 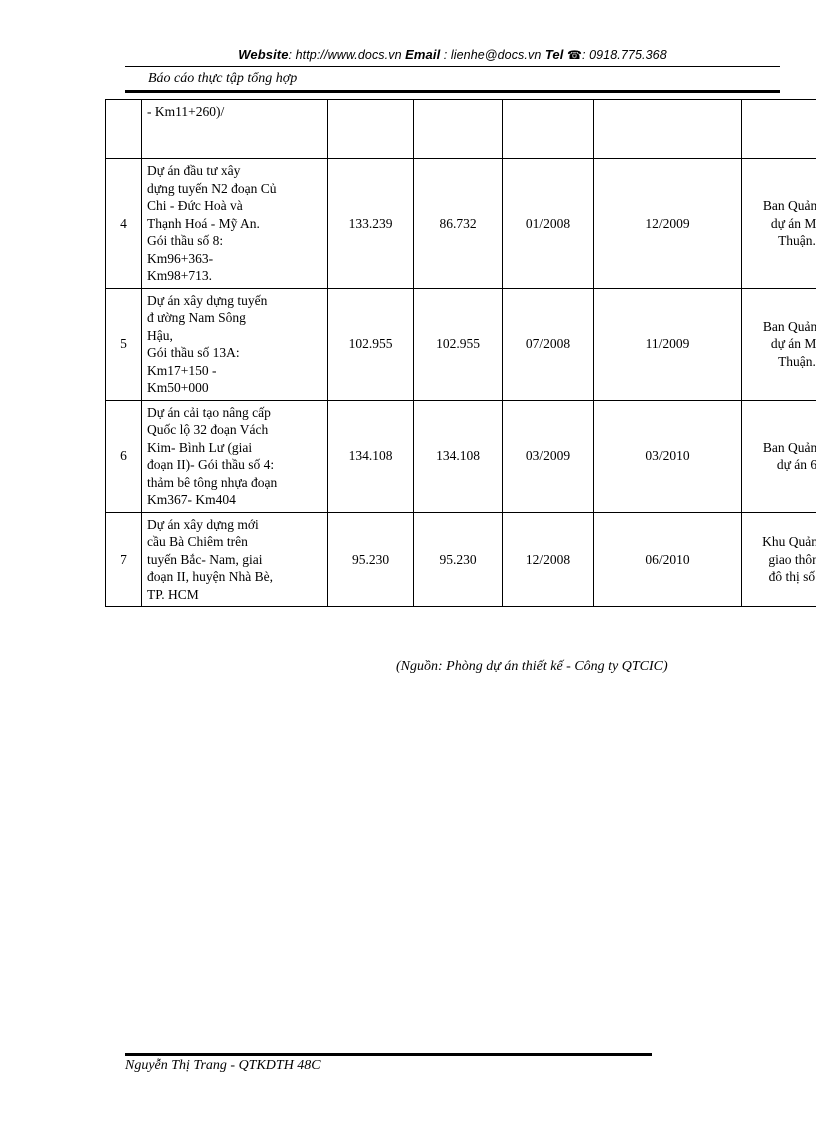 I want to click on table-row: - Km11+260)/, so click(x=460, y=129).